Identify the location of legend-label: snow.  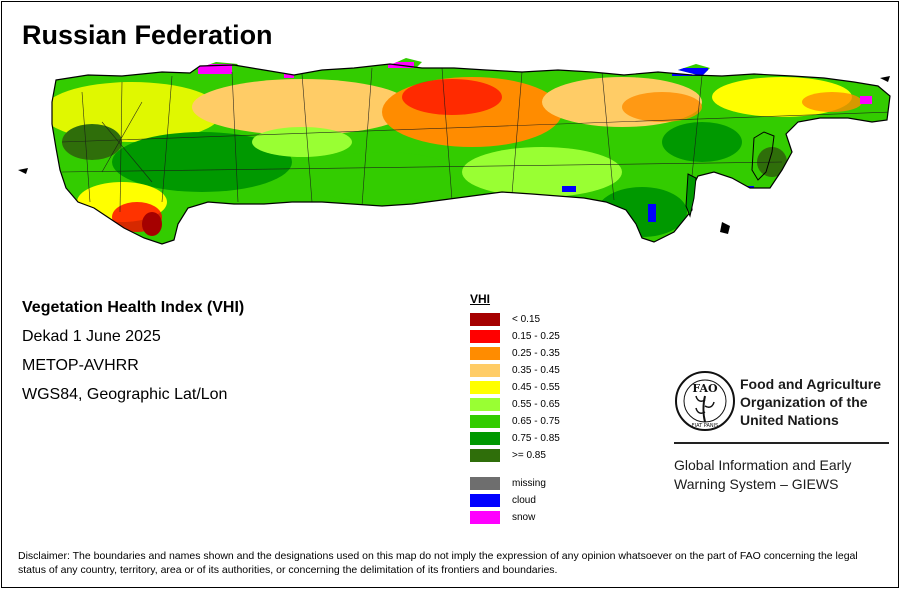
(524, 517).